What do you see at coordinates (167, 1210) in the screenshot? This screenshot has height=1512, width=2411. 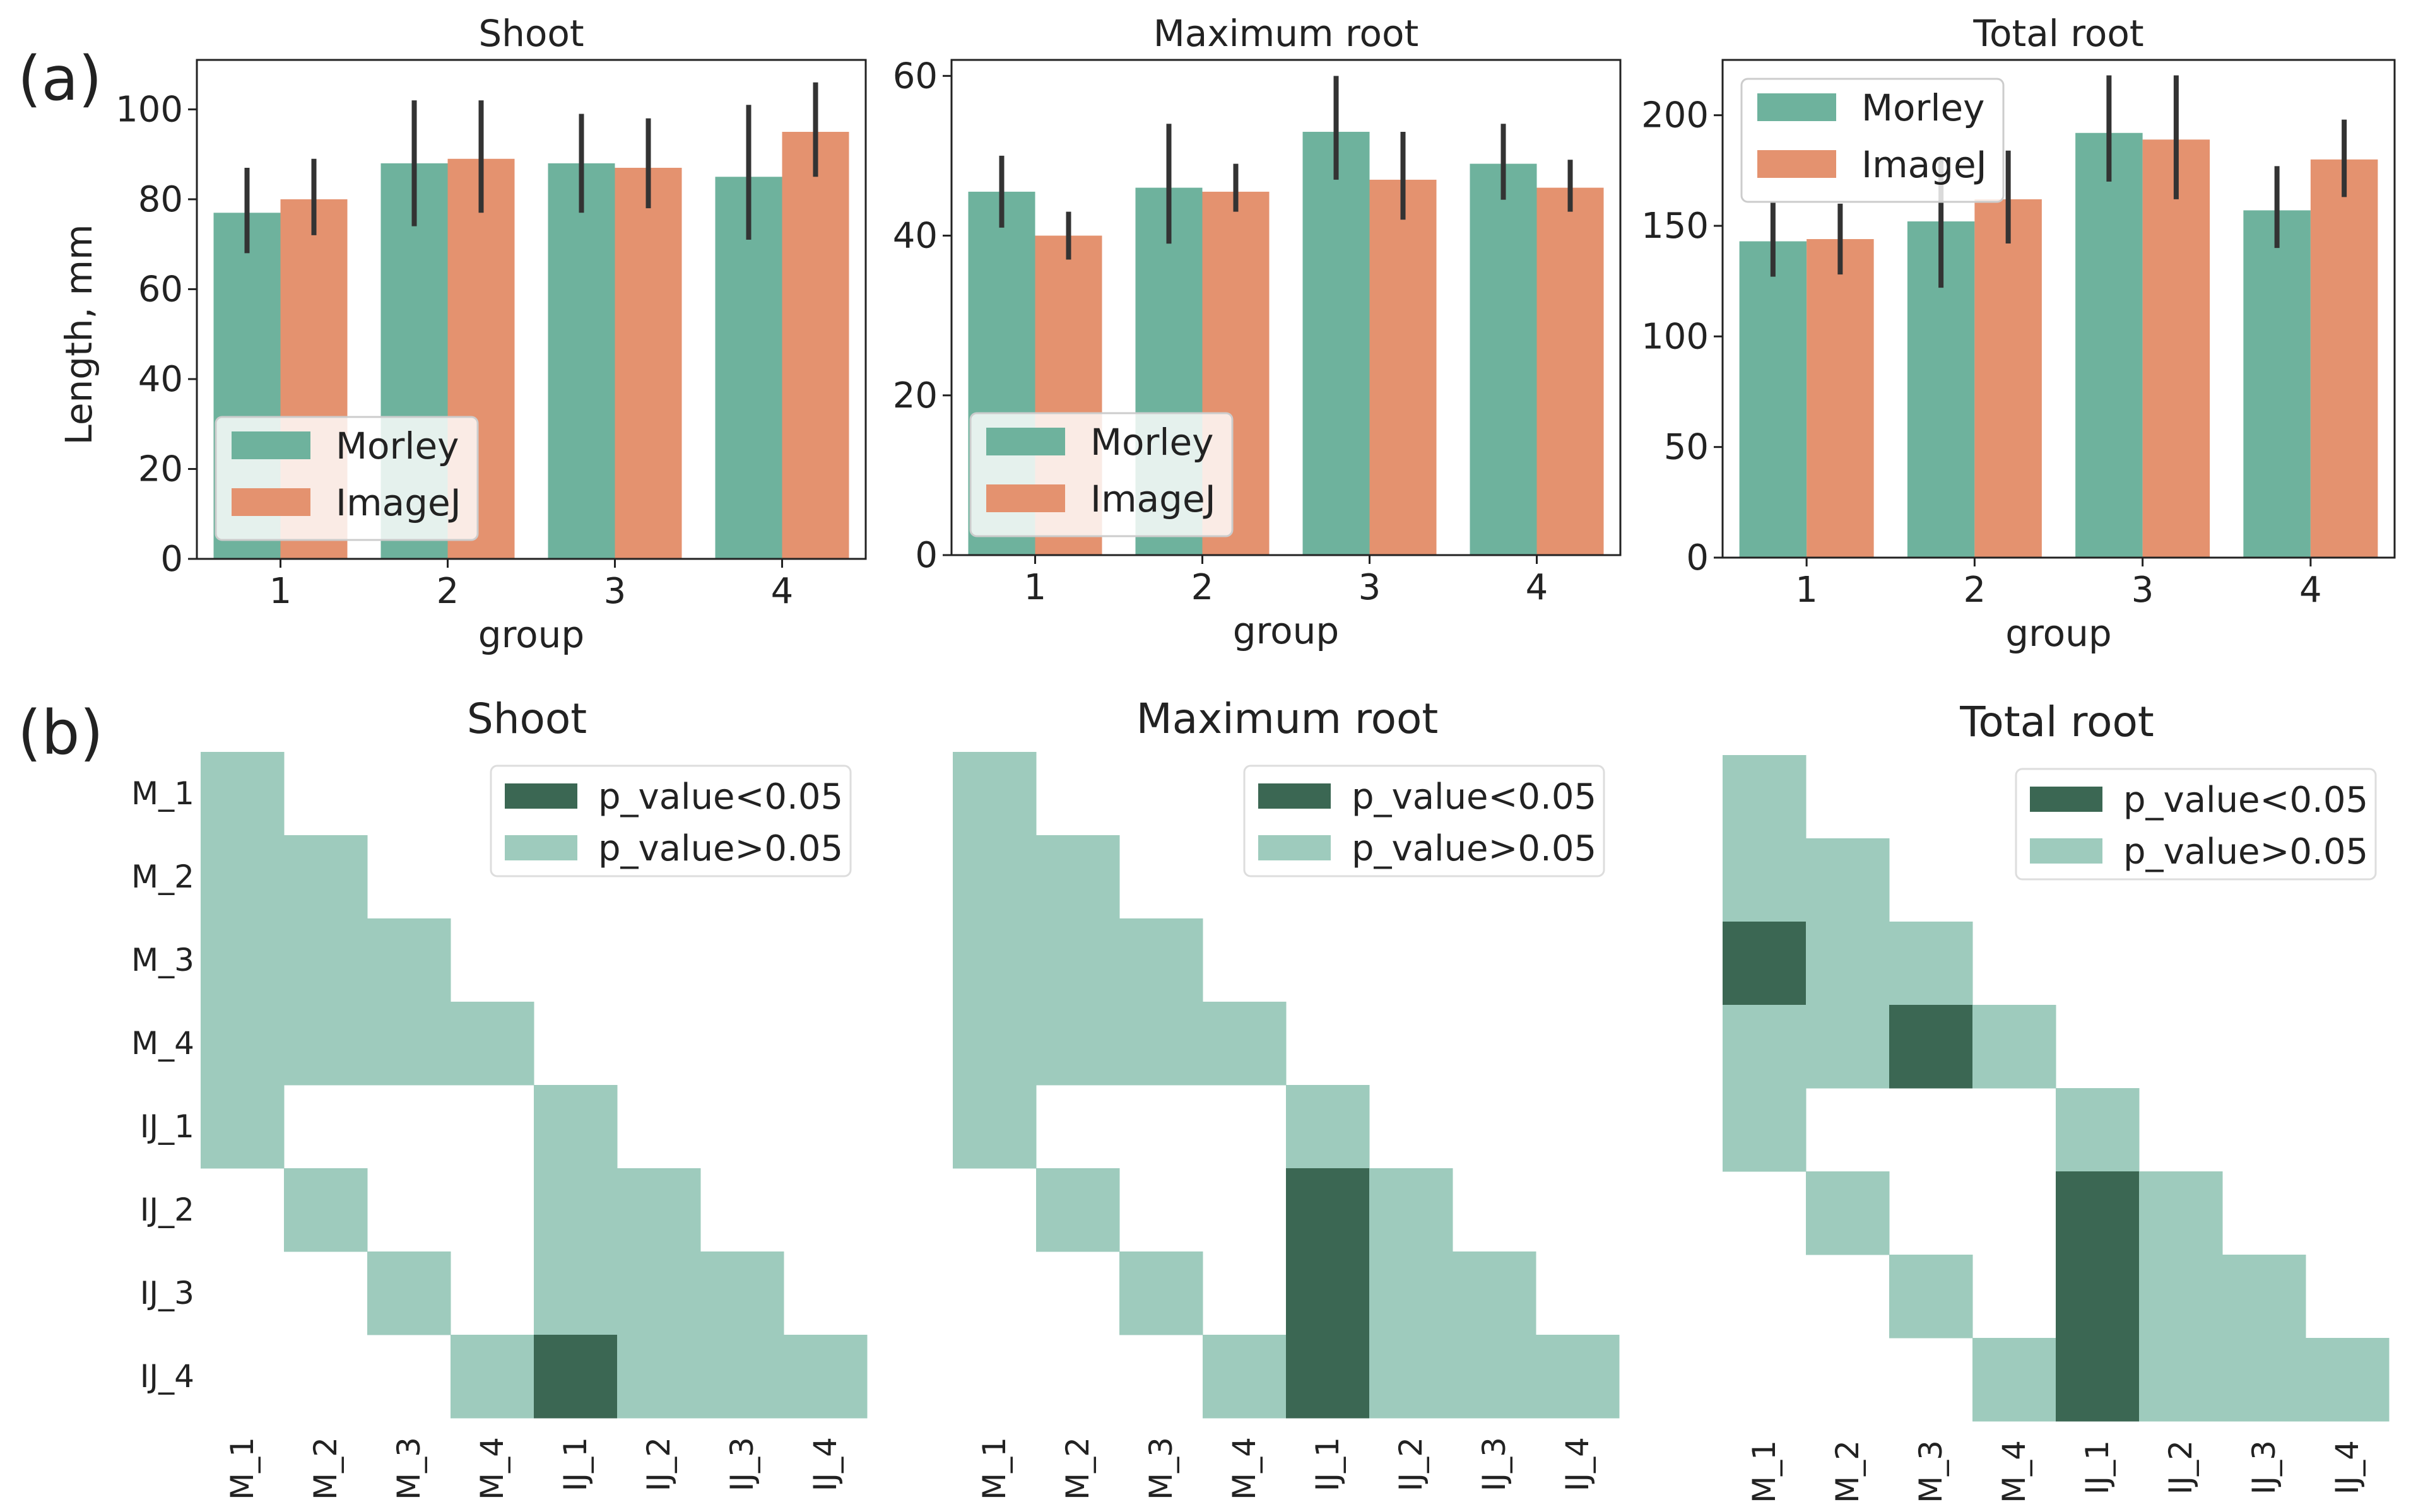 I see `row-label: IJ_2` at bounding box center [167, 1210].